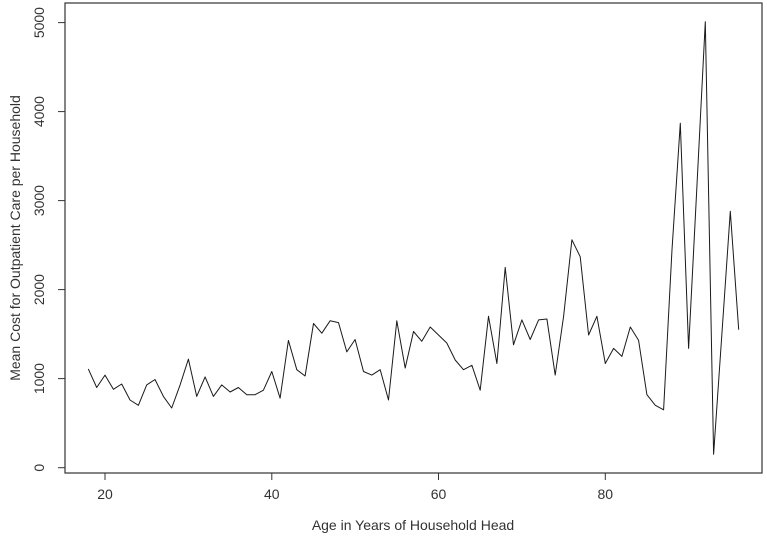 The width and height of the screenshot is (767, 542). Describe the element at coordinates (355, 487) in the screenshot. I see `x-axis: 20 40 60 80` at that location.